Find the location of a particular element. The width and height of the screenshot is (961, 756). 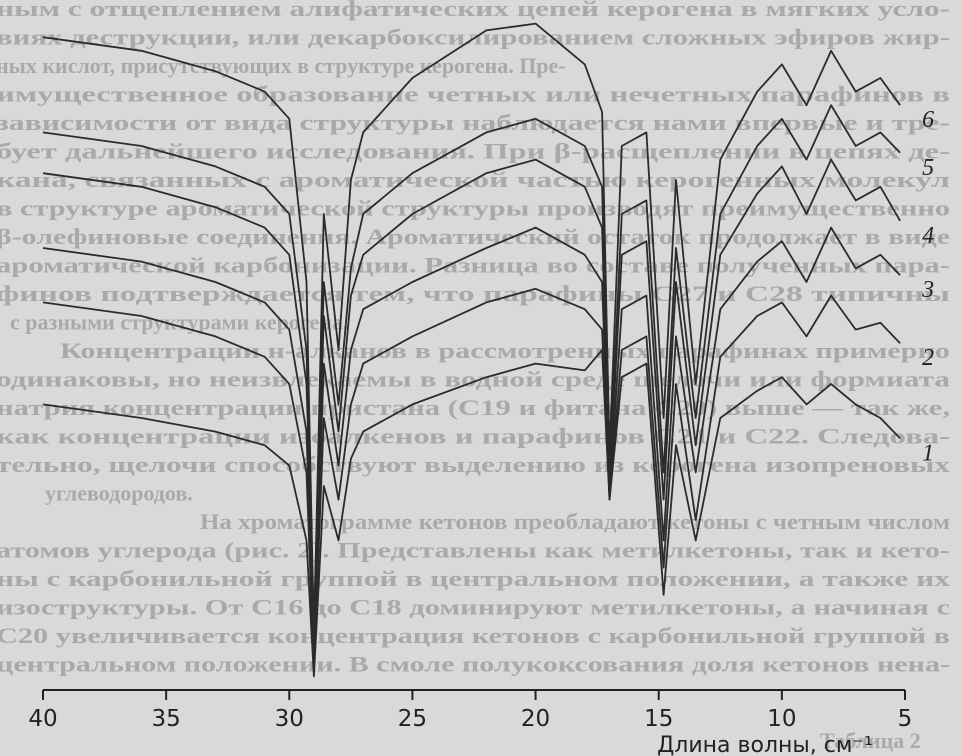

text-line: с разными структурами керогена. is located at coordinates (179, 322).